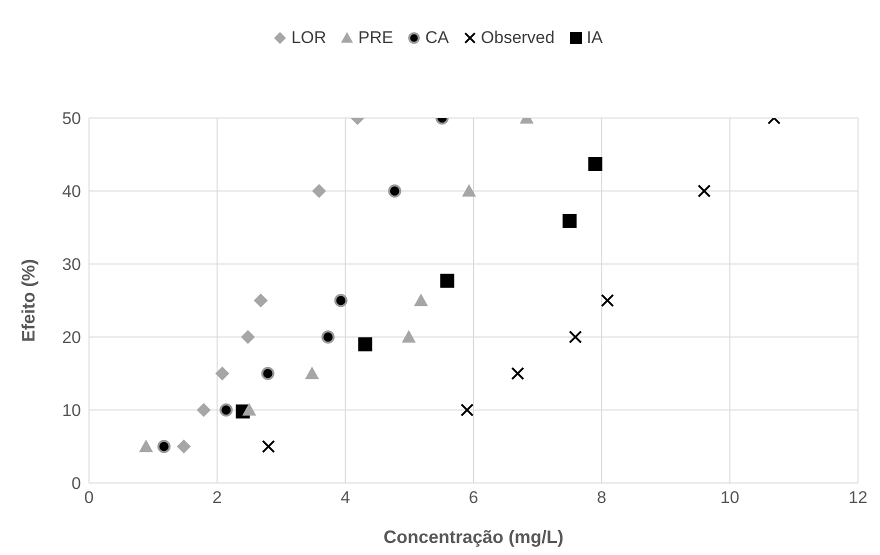 This screenshot has width=880, height=555. Describe the element at coordinates (376, 38) in the screenshot. I see `legend-label: PRE` at that location.